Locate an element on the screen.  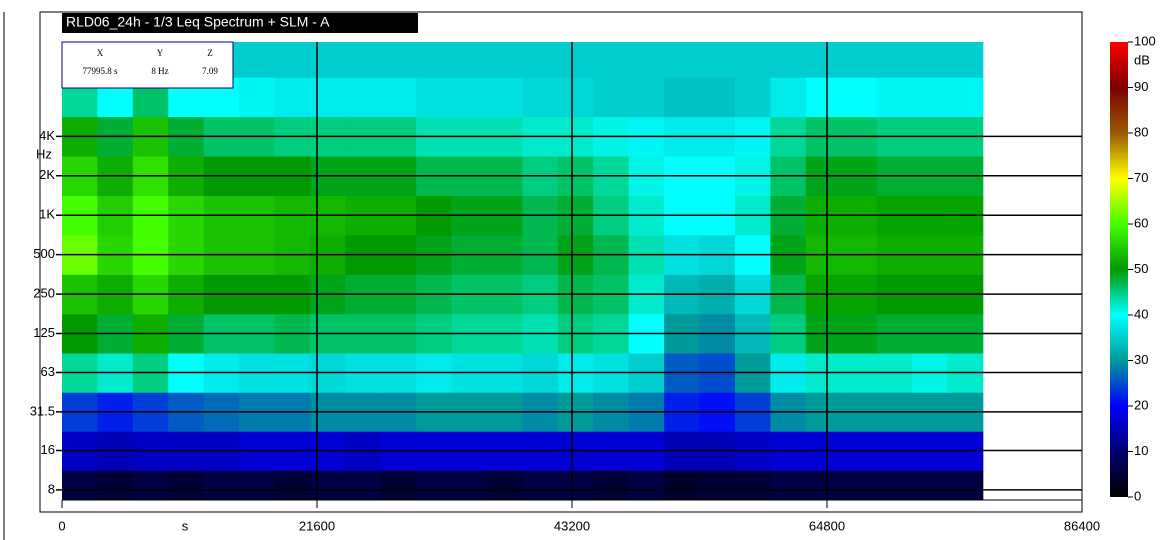
cursor-value: 77995.8 s is located at coordinates (100, 71).